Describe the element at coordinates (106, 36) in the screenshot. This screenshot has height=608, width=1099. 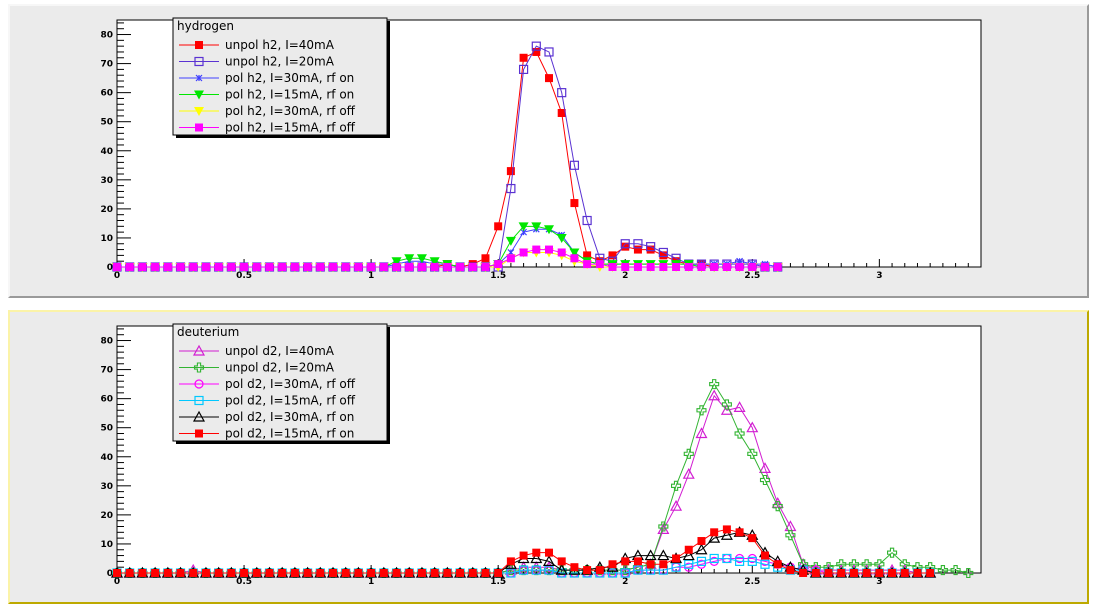
I see `y-tick-label: 80` at that location.